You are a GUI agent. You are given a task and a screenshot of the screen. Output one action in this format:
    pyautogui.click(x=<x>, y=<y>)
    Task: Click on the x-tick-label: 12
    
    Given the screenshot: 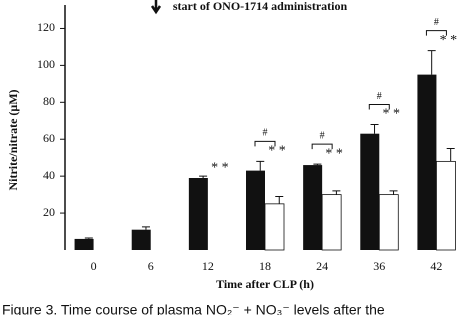 What is the action you would take?
    pyautogui.click(x=208, y=266)
    